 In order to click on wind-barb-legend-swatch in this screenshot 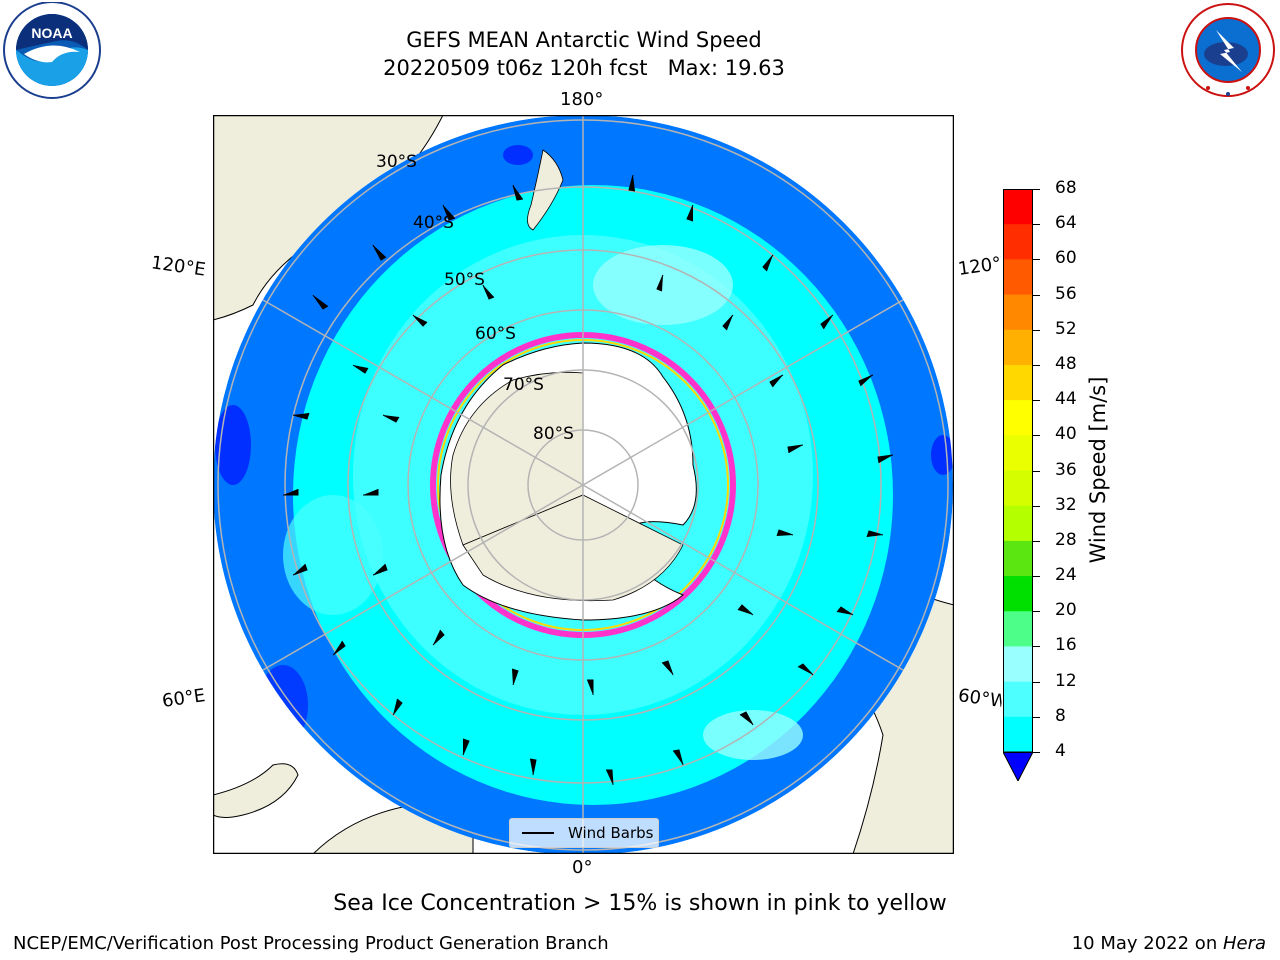, I will do `click(538, 833)`.